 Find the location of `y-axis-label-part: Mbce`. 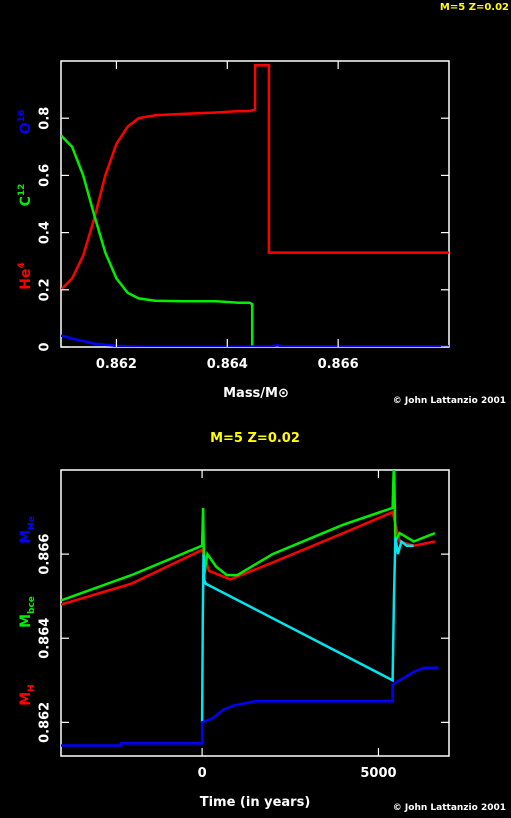

y-axis-label-part: Mbce is located at coordinates (27, 612).